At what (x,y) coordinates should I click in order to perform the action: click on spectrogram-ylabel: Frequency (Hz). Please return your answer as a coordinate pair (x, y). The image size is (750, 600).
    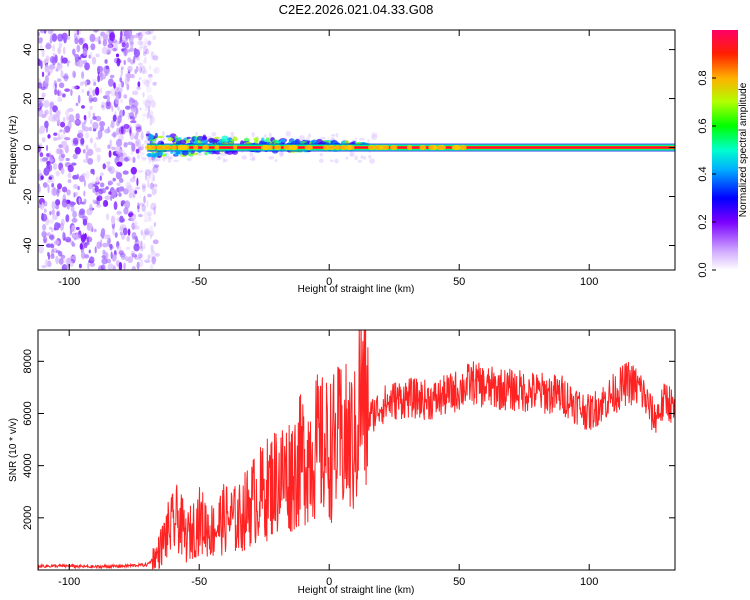
    Looking at the image, I should click on (13, 150).